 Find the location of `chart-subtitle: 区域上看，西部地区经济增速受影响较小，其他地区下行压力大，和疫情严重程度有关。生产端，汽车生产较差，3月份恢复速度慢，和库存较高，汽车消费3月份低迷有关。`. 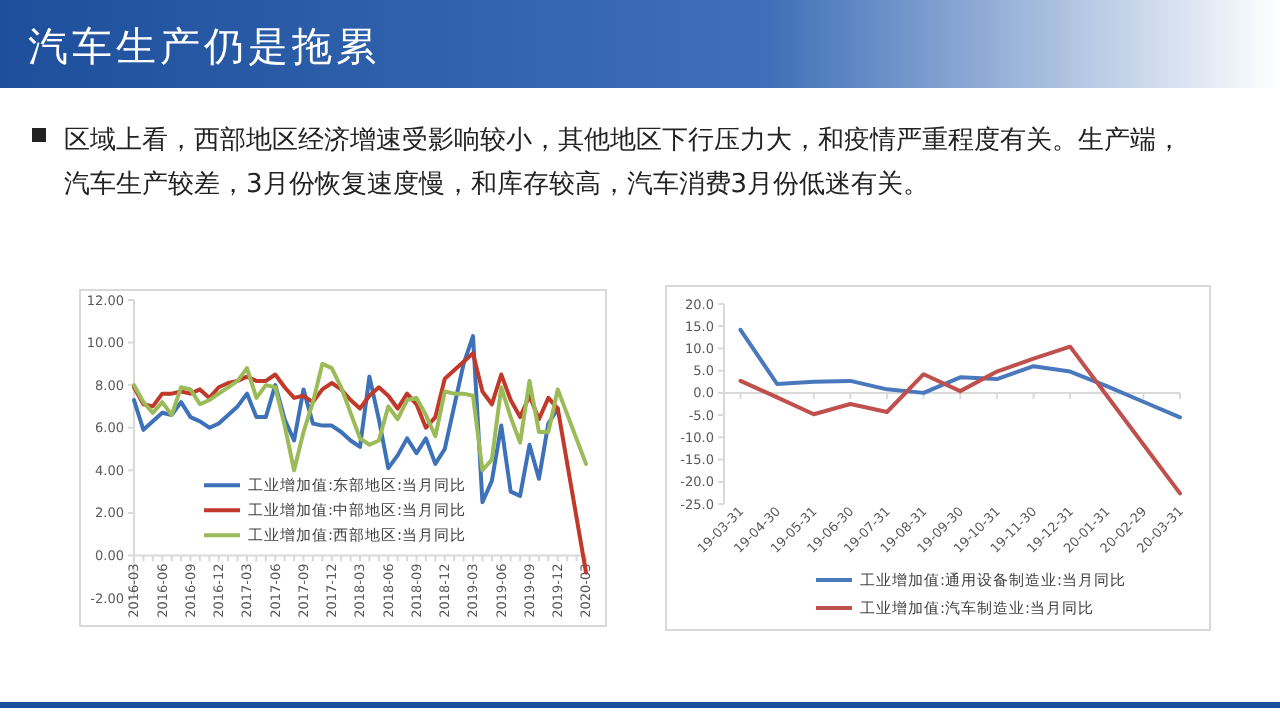

chart-subtitle: 区域上看，西部地区经济增速受影响较小，其他地区下行压力大，和疫情严重程度有关。生产端，汽车生产较差，3月份恢复速度慢，和库存较高，汽车消费3月份低迷有关。 is located at coordinates (623, 162).